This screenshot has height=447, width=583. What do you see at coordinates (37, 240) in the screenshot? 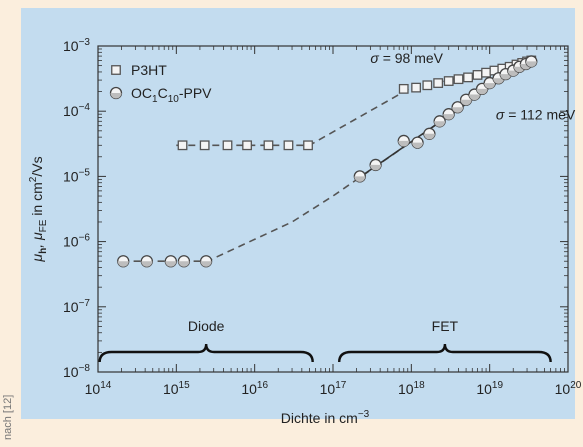
I see `y-title-mu2: , μ` at bounding box center [37, 240].